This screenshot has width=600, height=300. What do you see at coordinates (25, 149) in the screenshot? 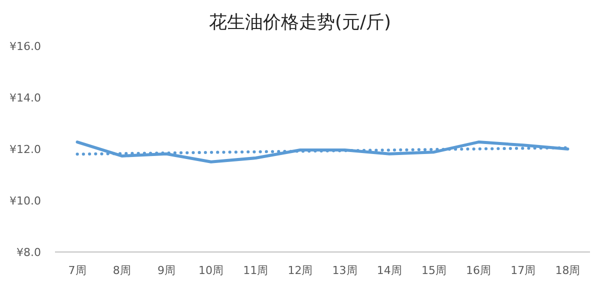
I see `y-tick-label: ¥12.0` at bounding box center [25, 149].